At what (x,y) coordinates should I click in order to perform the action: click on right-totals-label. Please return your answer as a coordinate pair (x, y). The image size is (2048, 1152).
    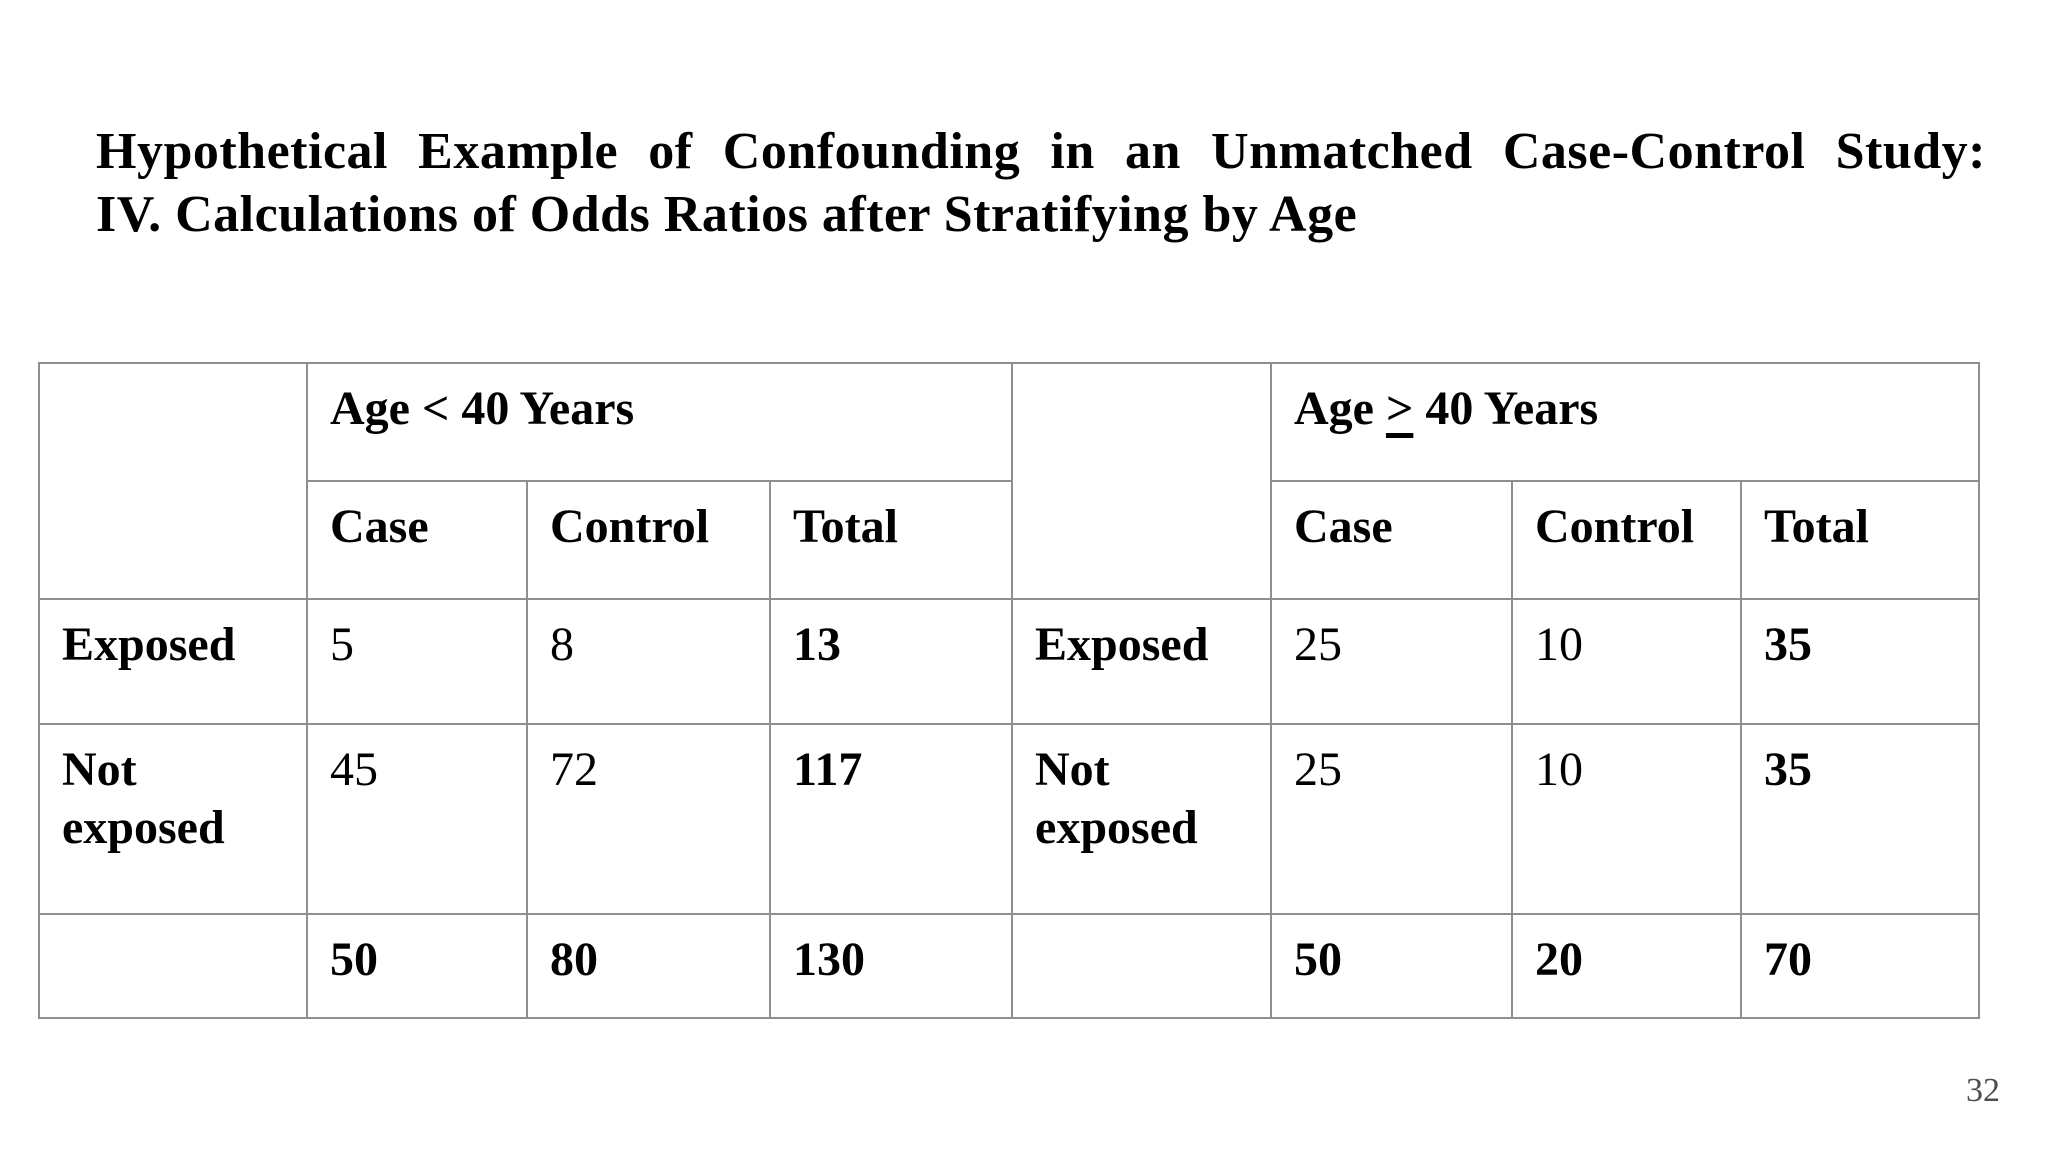
    Looking at the image, I should click on (1142, 966).